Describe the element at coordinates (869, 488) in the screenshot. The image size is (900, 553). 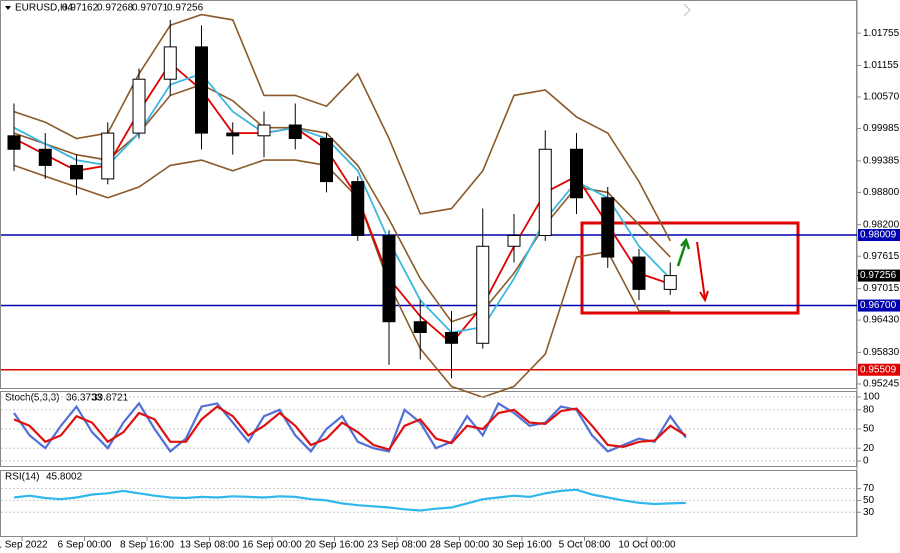
I see `y-tick-label: 70` at that location.